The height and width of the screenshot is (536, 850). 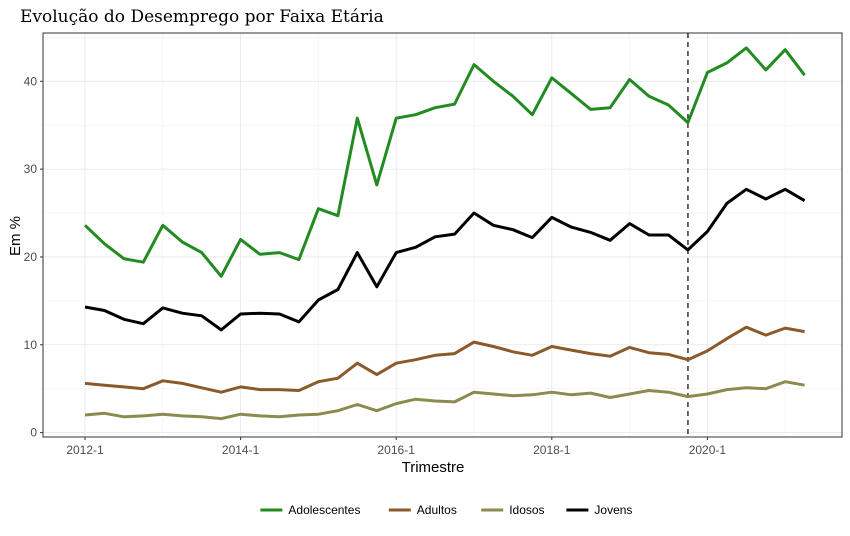 I want to click on legend: Adolescentes Adultos Idosos Jovens, so click(x=446, y=510).